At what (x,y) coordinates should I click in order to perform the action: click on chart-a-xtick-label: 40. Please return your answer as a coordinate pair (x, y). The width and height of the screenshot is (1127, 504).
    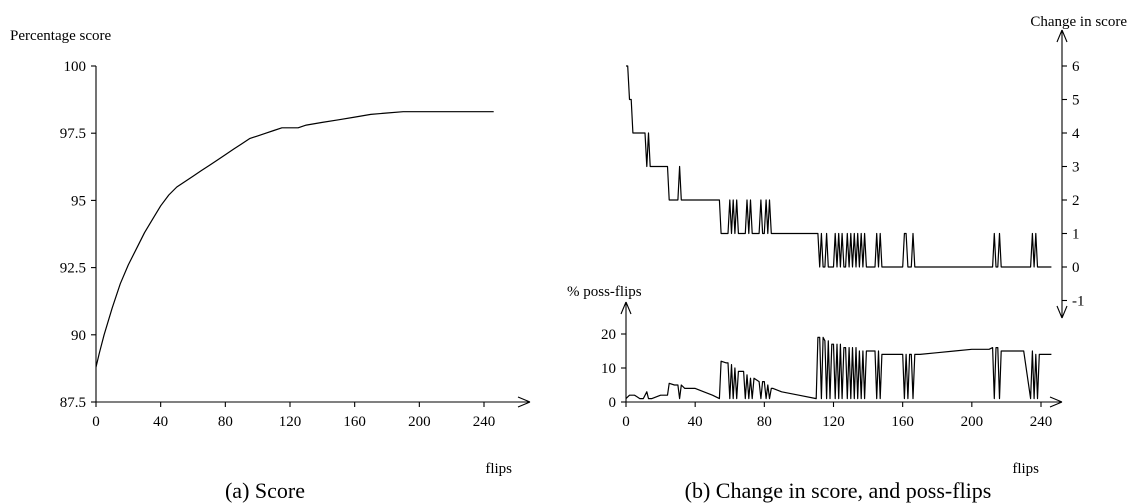
    Looking at the image, I should click on (160, 422).